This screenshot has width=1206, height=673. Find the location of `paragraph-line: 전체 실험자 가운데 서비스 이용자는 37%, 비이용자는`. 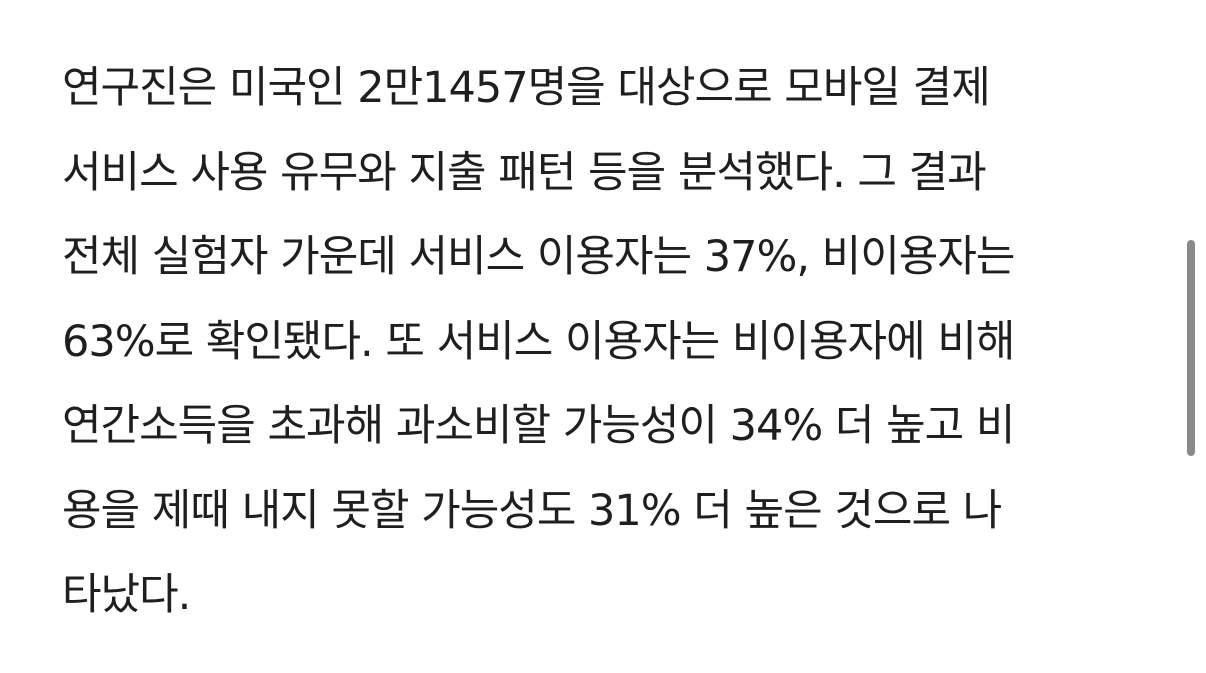

paragraph-line: 전체 실험자 가운데 서비스 이용자는 37%, 비이용자는 is located at coordinates (538, 257).